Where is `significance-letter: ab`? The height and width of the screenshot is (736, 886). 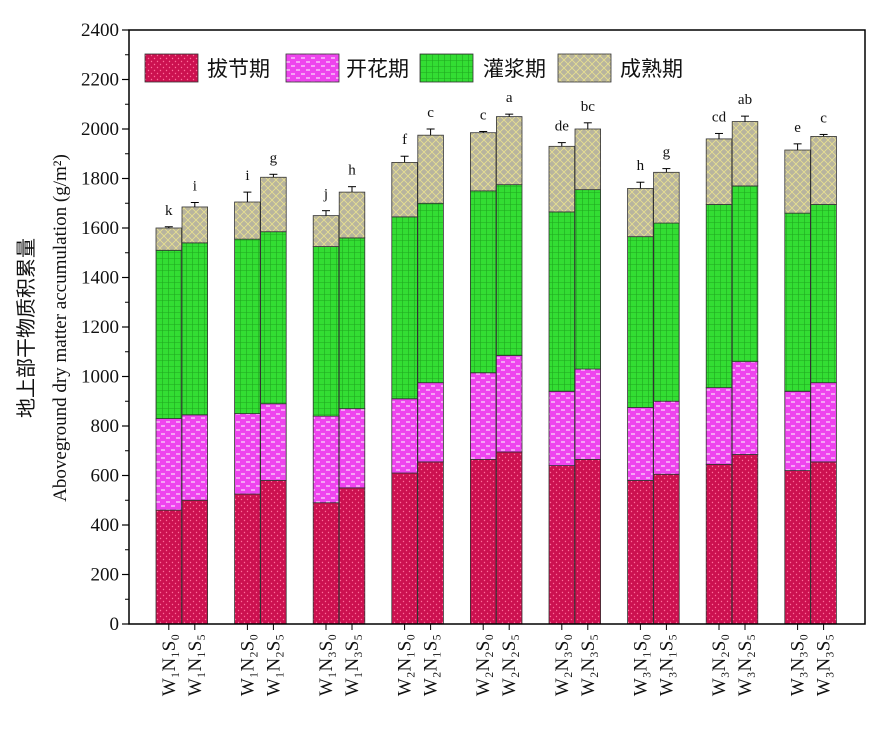 significance-letter: ab is located at coordinates (745, 100).